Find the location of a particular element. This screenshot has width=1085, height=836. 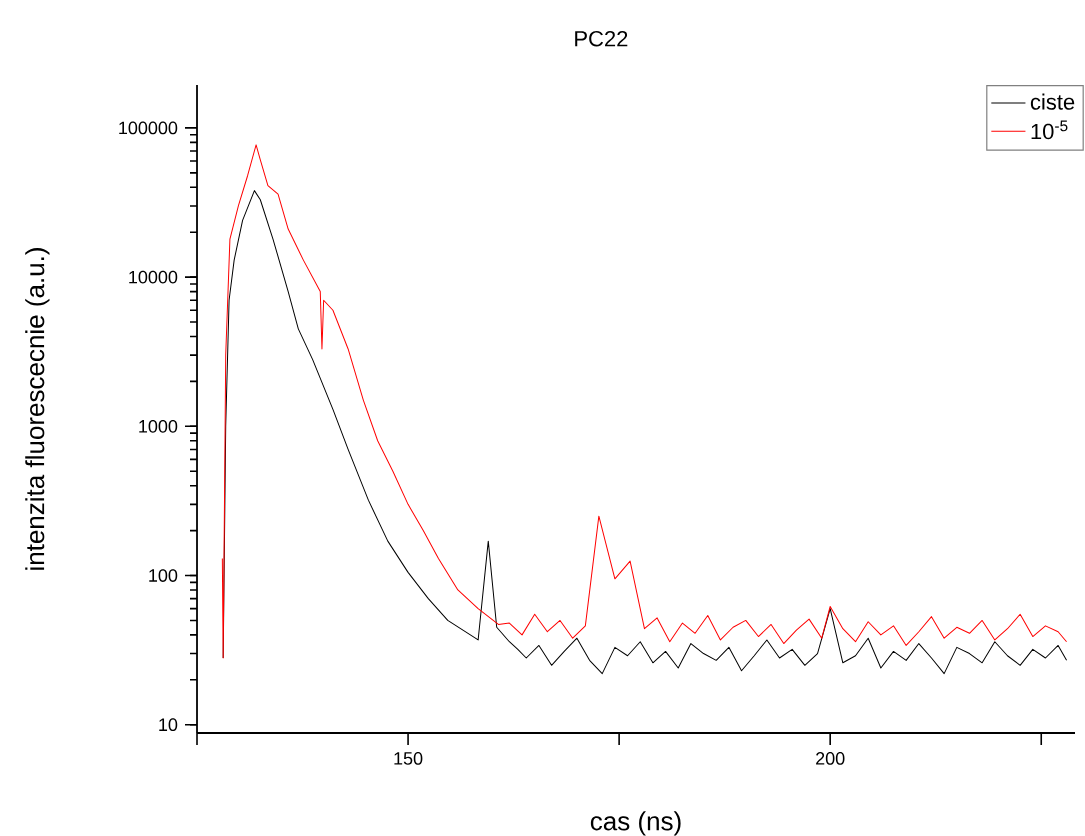

y-tick-label: 1000 is located at coordinates (158, 426).